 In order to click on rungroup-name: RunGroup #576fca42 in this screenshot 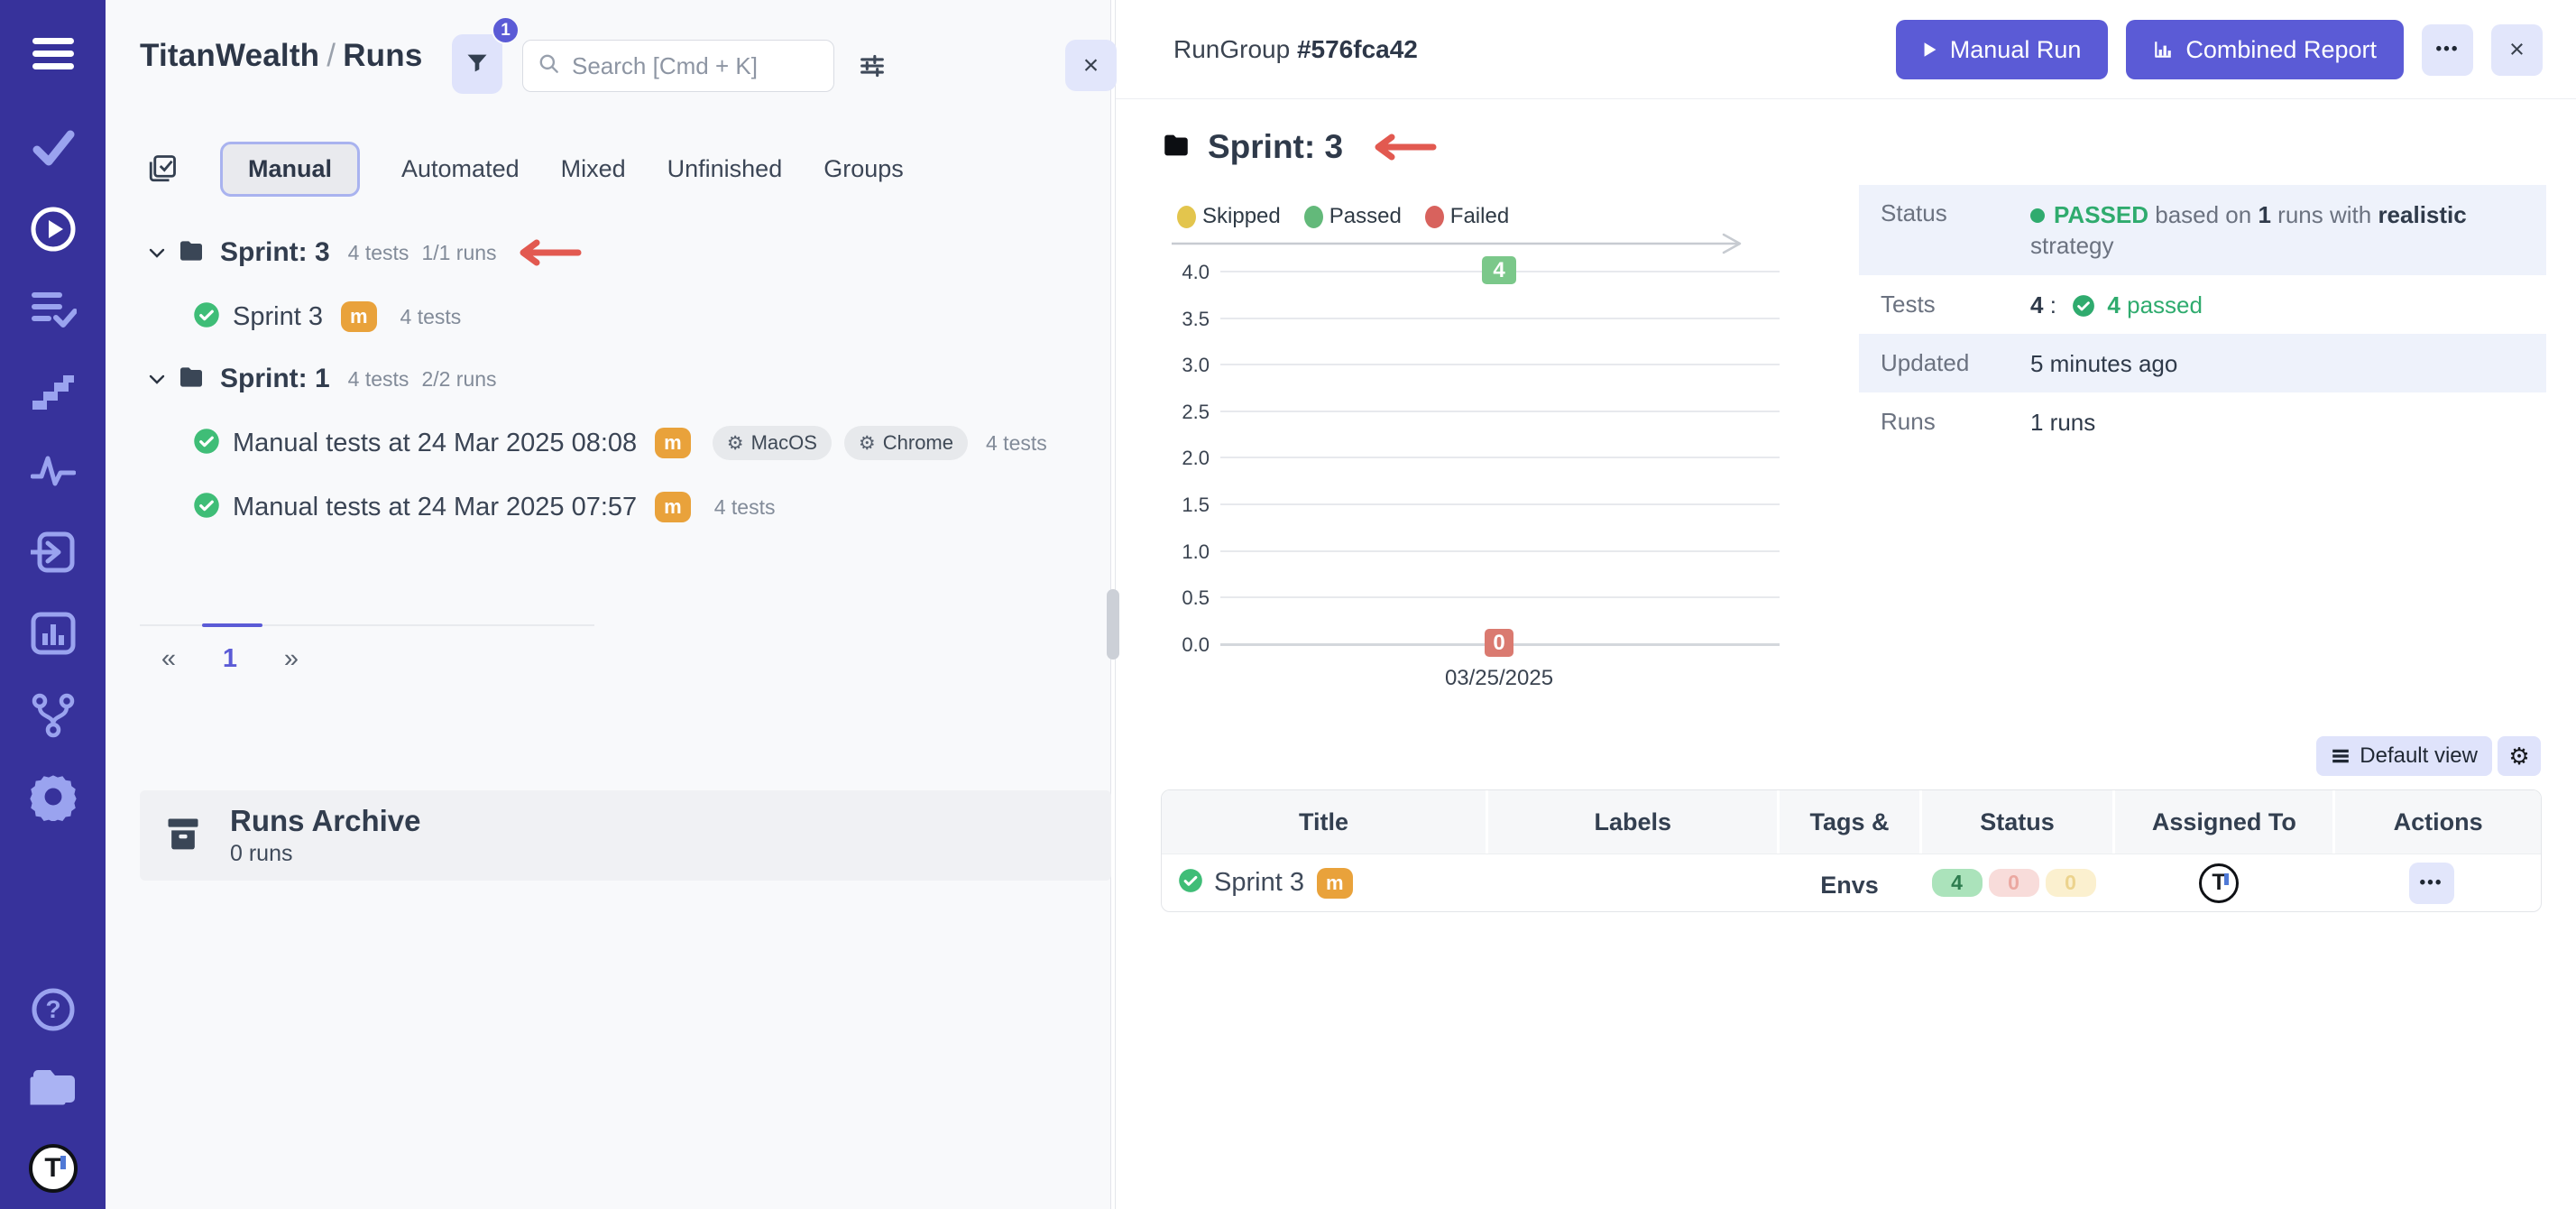, I will do `click(1296, 49)`.